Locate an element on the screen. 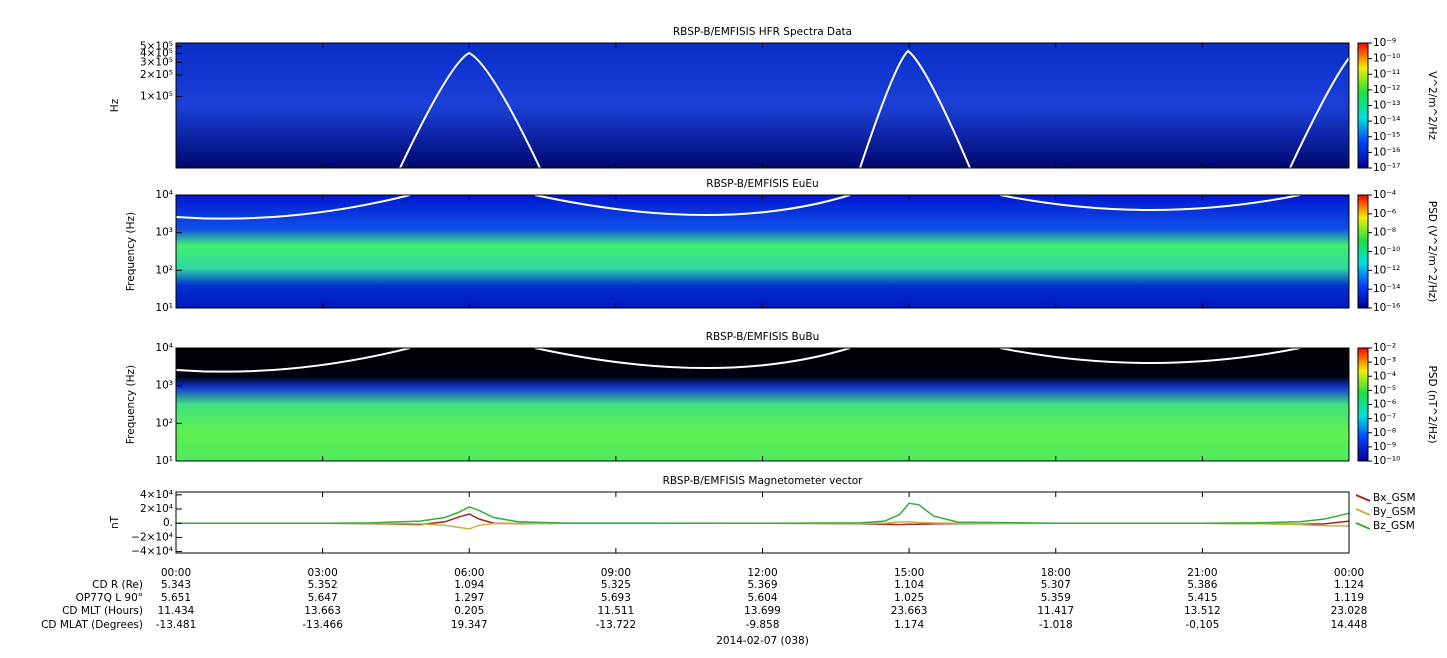 Image resolution: width=1447 pixels, height=658 pixels. y-axis-label: Hz is located at coordinates (115, 105).